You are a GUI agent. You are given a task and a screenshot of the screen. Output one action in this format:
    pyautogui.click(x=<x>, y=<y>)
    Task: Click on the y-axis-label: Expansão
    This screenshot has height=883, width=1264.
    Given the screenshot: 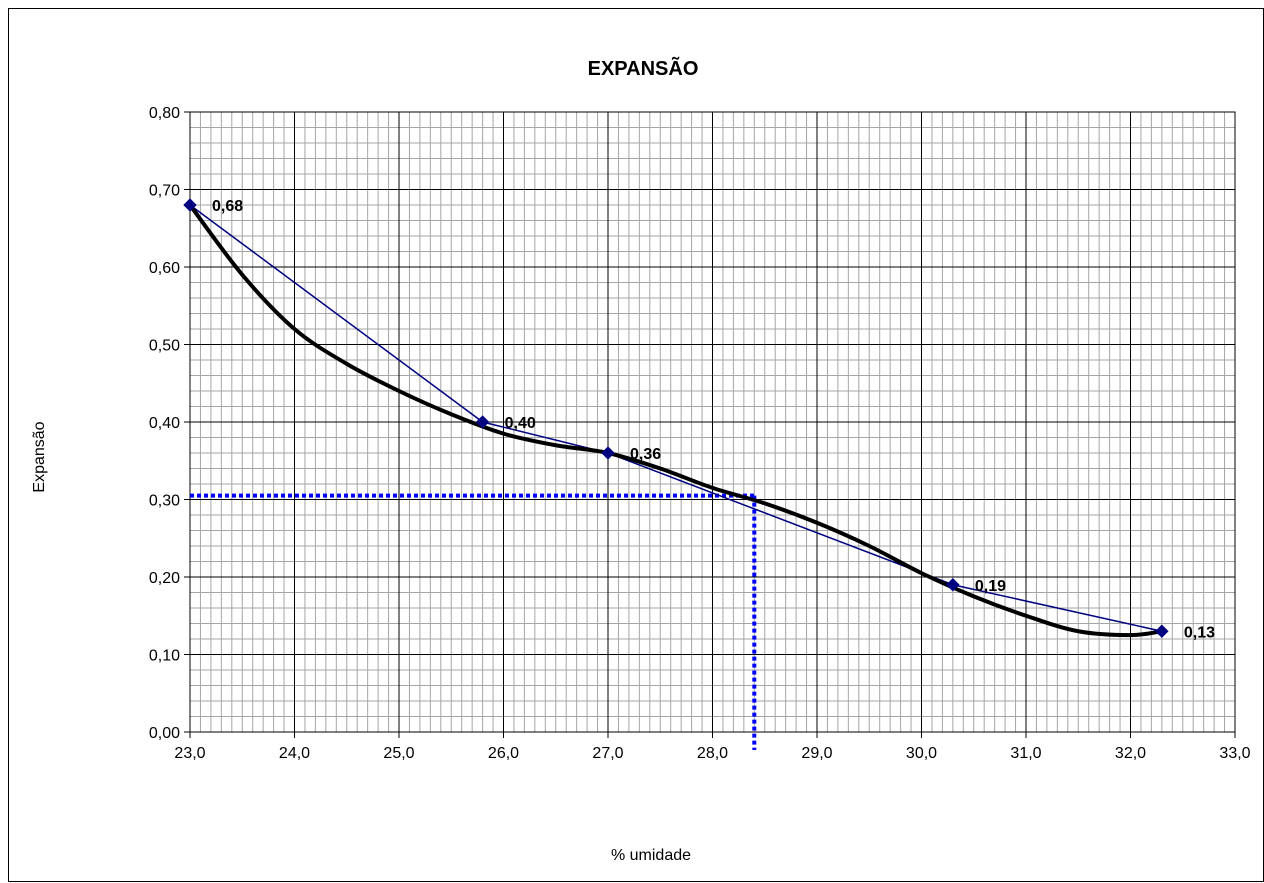 What is the action you would take?
    pyautogui.click(x=39, y=456)
    